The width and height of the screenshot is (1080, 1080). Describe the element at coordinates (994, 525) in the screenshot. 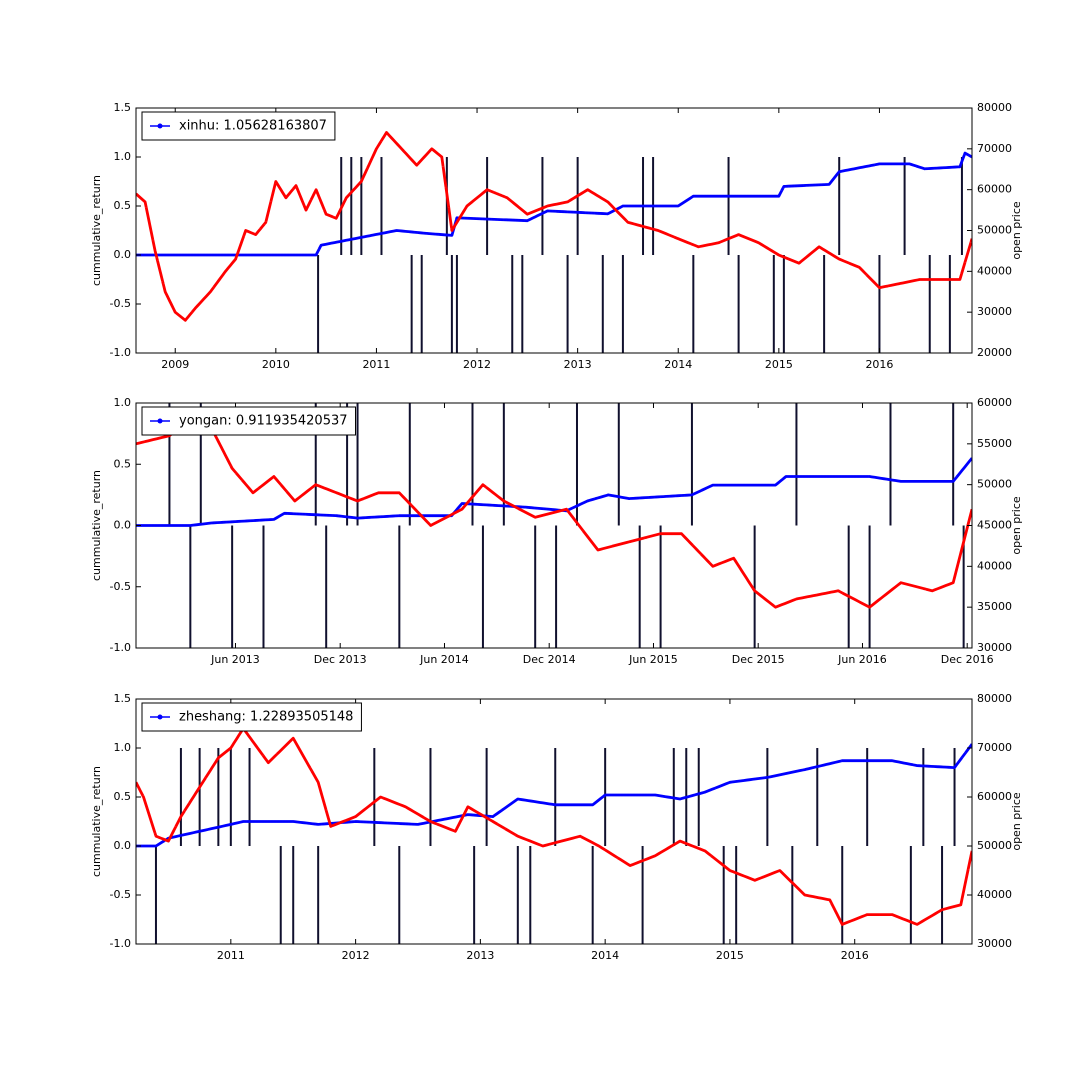

I see `y2-tick-label: 45000` at that location.